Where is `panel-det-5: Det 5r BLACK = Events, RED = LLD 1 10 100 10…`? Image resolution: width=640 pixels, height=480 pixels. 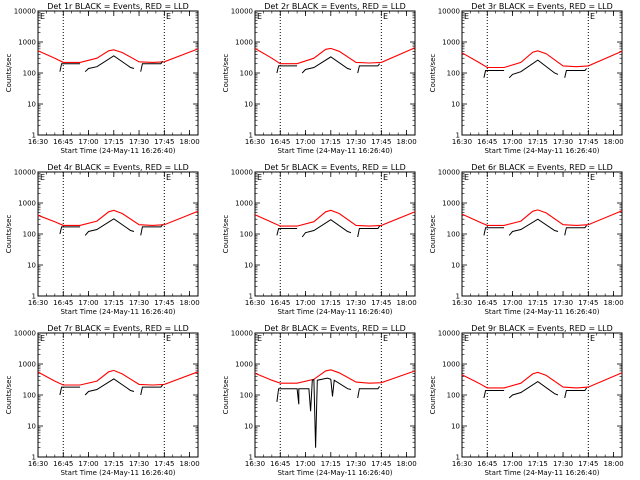
panel-det-5: Det 5r BLACK = Events, RED = LLD 1 10 100 10… is located at coordinates (319, 239).